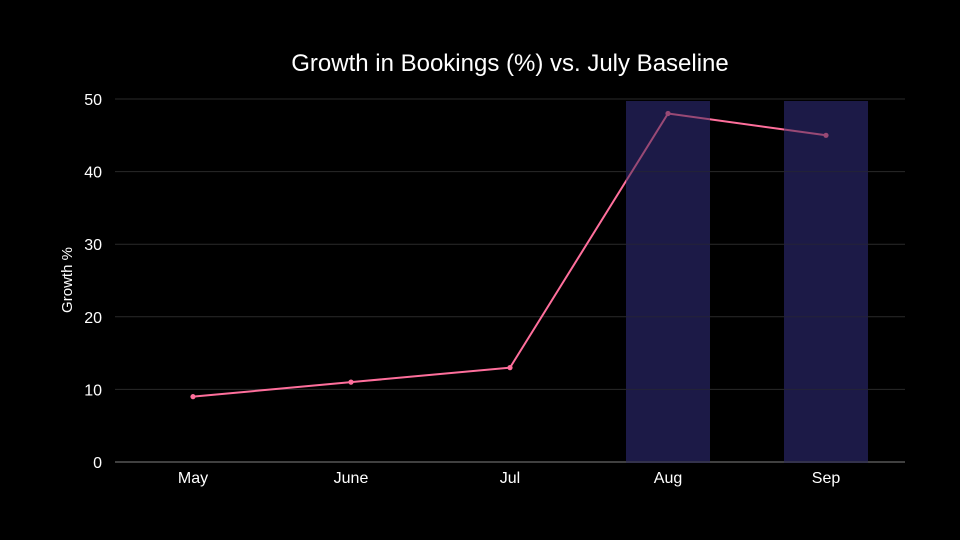 Image resolution: width=960 pixels, height=540 pixels. What do you see at coordinates (510, 63) in the screenshot?
I see `chart-title: Growth in Bookings (%) vs. July Baseline` at bounding box center [510, 63].